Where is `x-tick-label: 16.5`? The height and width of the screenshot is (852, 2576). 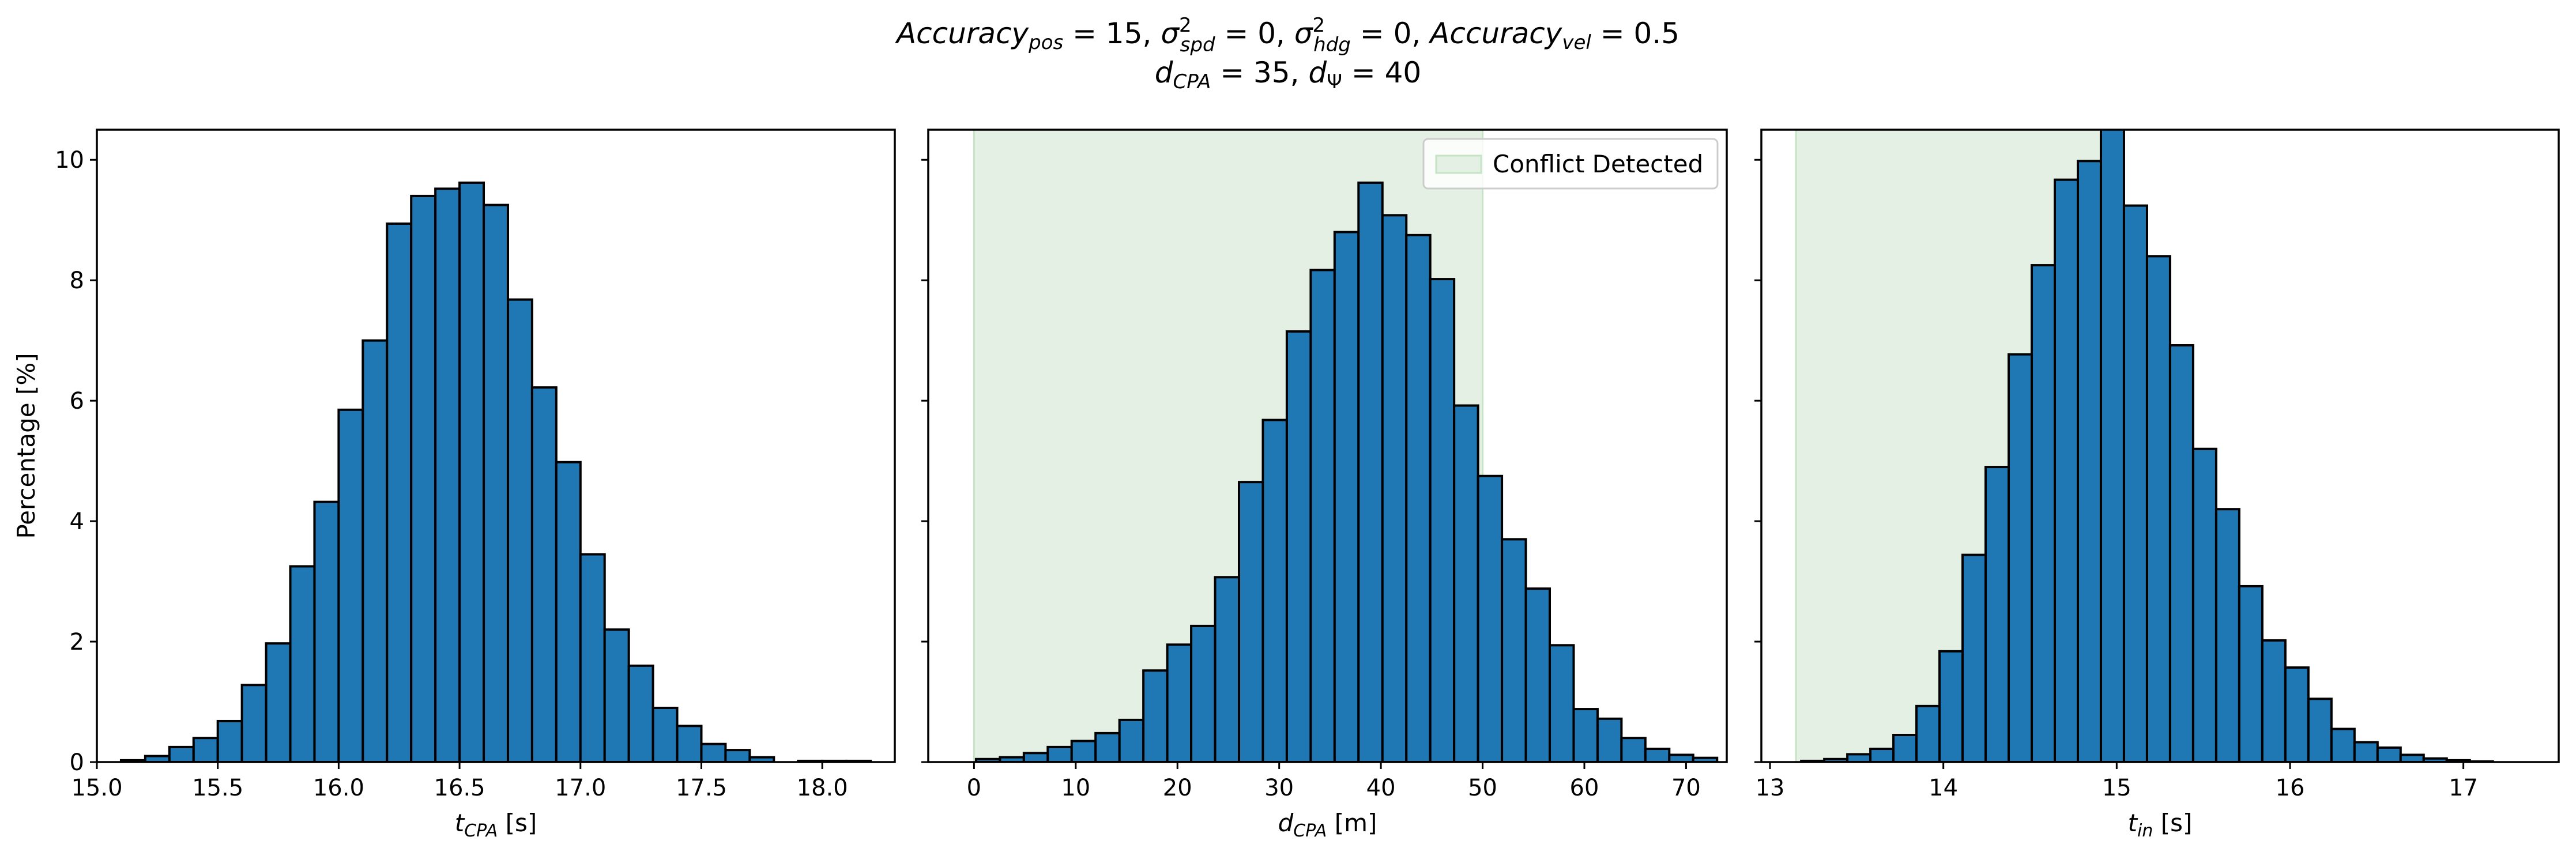 x-tick-label: 16.5 is located at coordinates (459, 788).